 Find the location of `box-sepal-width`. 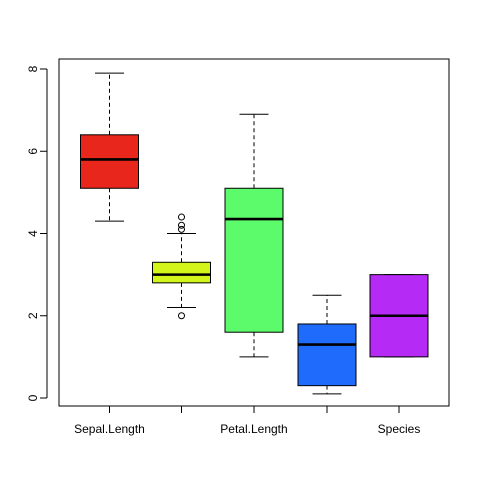

box-sepal-width is located at coordinates (181, 266).